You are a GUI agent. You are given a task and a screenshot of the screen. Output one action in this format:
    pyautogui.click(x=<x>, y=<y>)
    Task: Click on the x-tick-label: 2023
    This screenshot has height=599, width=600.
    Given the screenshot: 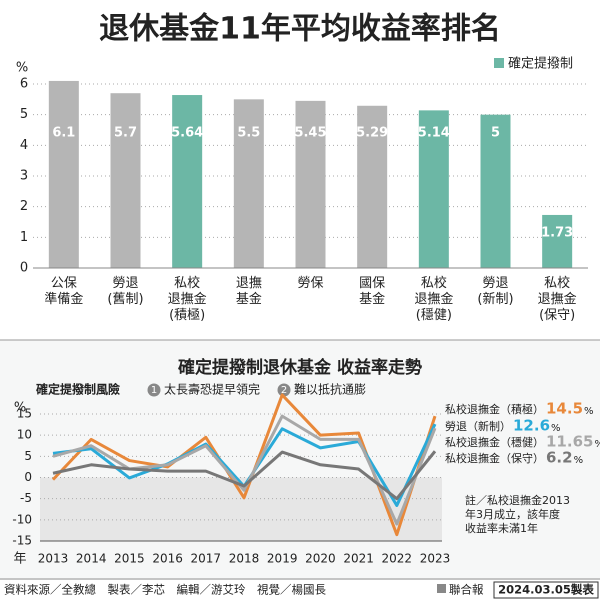 What is the action you would take?
    pyautogui.click(x=435, y=559)
    